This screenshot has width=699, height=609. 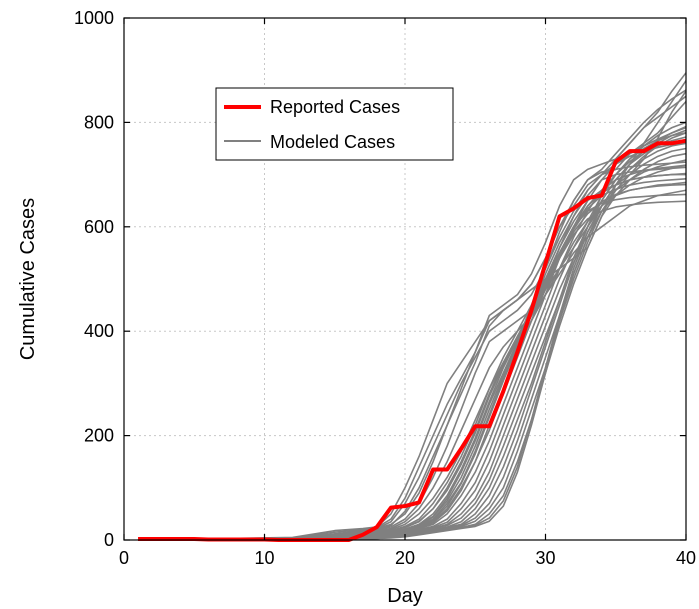 What do you see at coordinates (109, 540) in the screenshot?
I see `y-tick-label: 0` at bounding box center [109, 540].